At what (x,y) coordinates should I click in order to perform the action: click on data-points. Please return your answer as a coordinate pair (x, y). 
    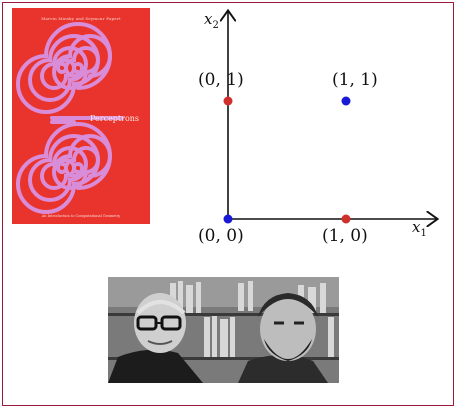
    Looking at the image, I should click on (287, 160).